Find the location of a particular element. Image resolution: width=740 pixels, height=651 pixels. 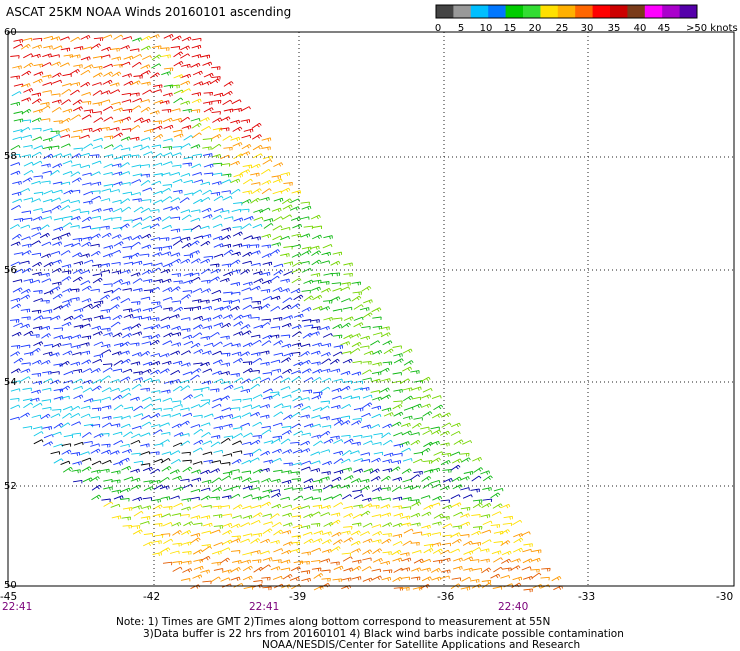

lat-label-50: 50 is located at coordinates (10, 585).